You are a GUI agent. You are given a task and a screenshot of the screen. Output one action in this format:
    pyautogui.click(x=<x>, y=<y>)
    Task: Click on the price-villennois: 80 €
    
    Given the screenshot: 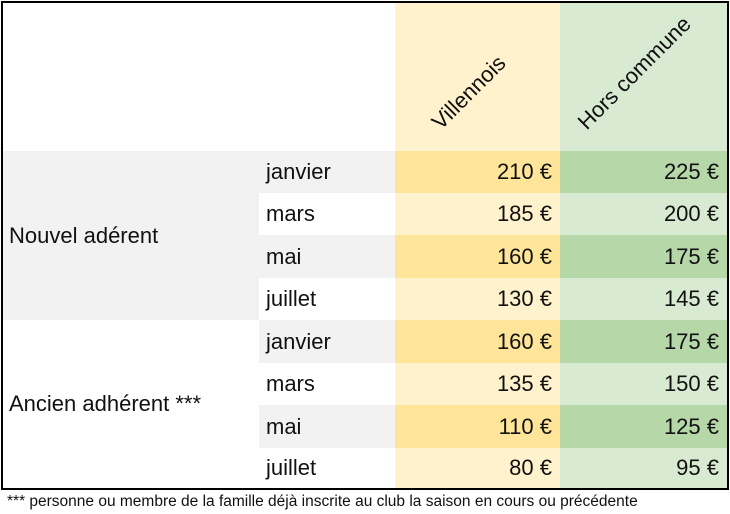 What is the action you would take?
    pyautogui.click(x=477, y=468)
    